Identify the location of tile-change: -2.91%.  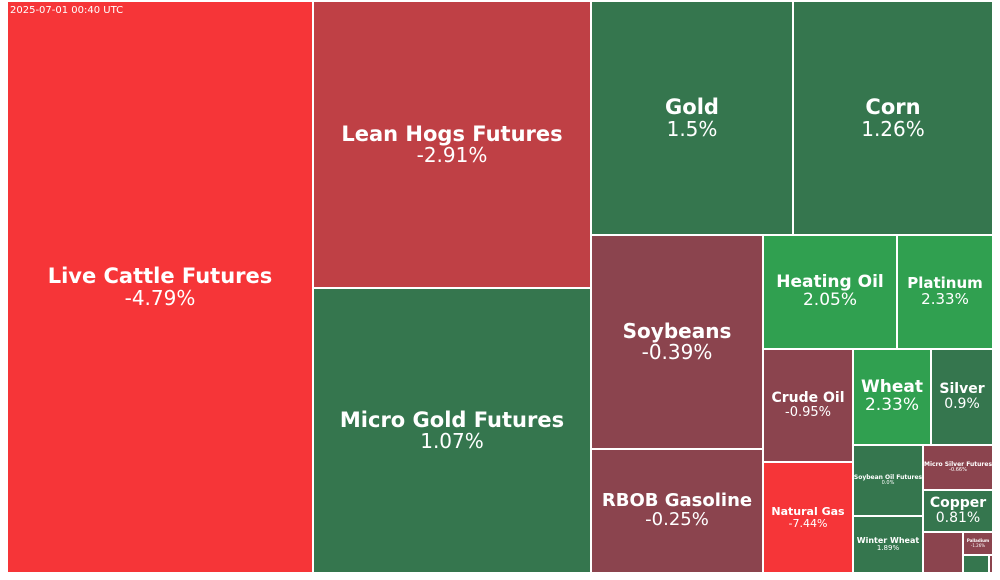
(452, 155).